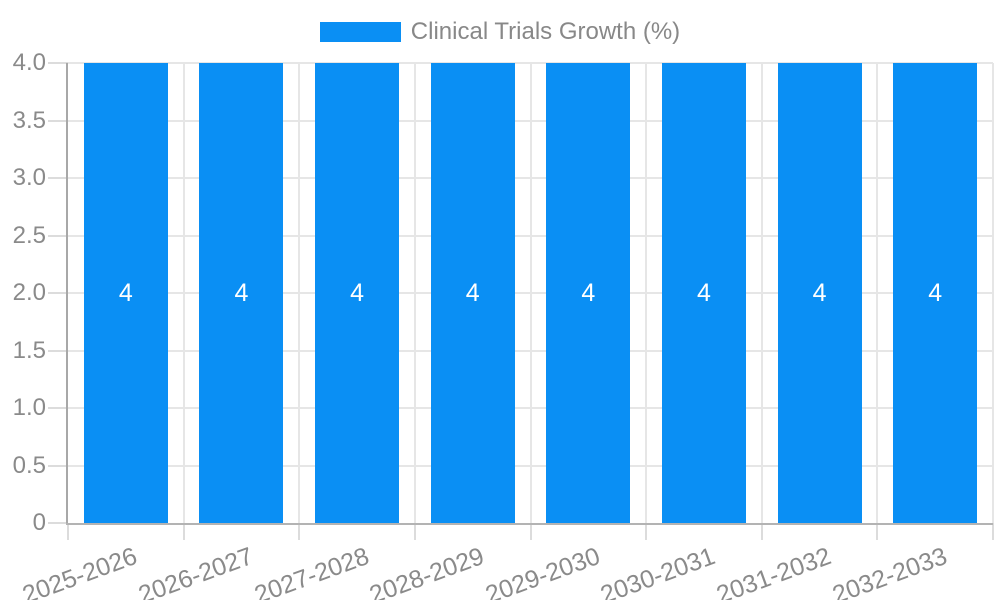 Image resolution: width=1000 pixels, height=600 pixels. I want to click on x-axis-tick-label: 2029-2030, so click(542, 571).